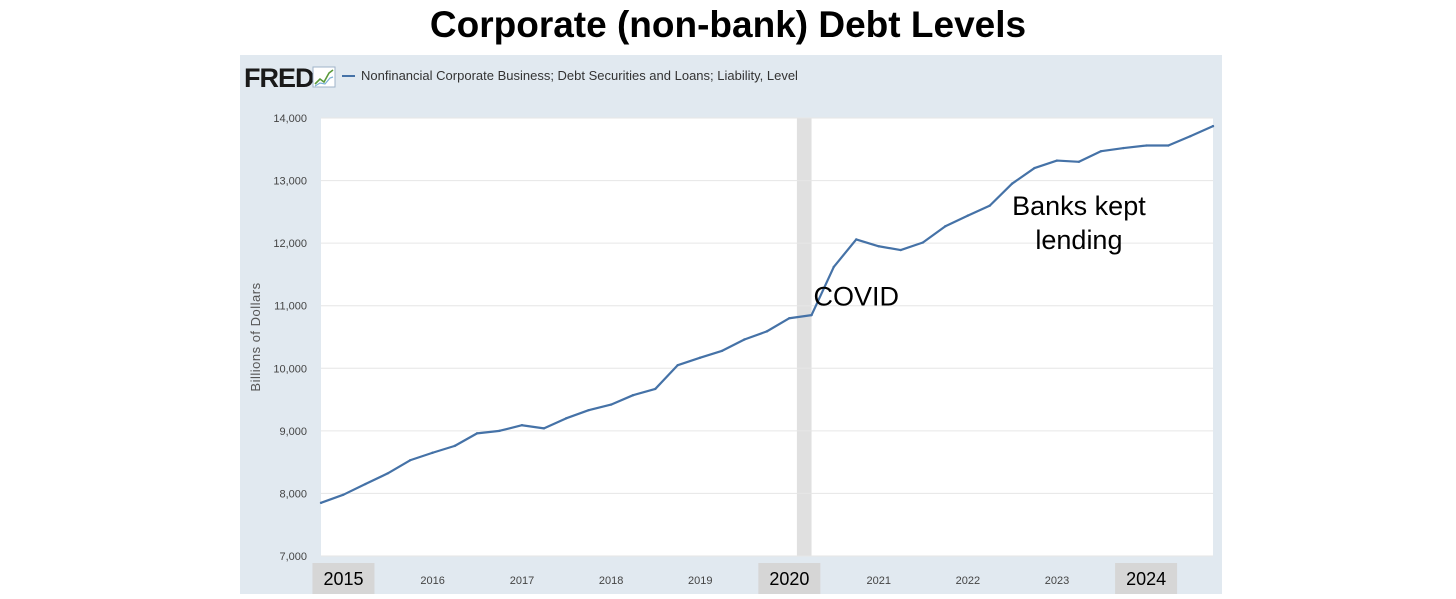 Image resolution: width=1456 pixels, height=599 pixels. I want to click on y-tick-label: 8,000, so click(293, 494).